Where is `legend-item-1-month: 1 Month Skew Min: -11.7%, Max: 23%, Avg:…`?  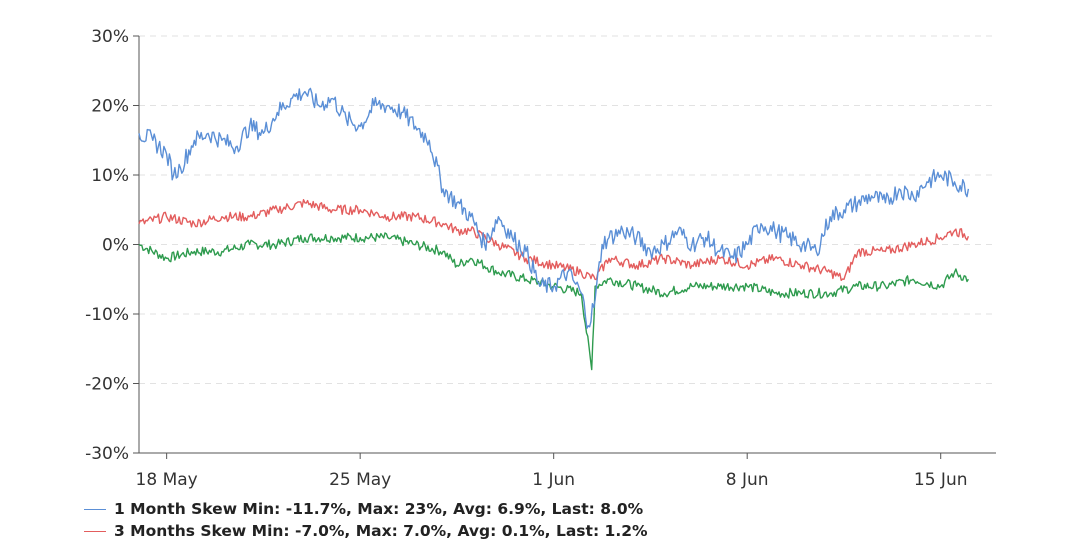
legend-item-1-month: 1 Month Skew Min: -11.7%, Max: 23%, Avg:… is located at coordinates (366, 509).